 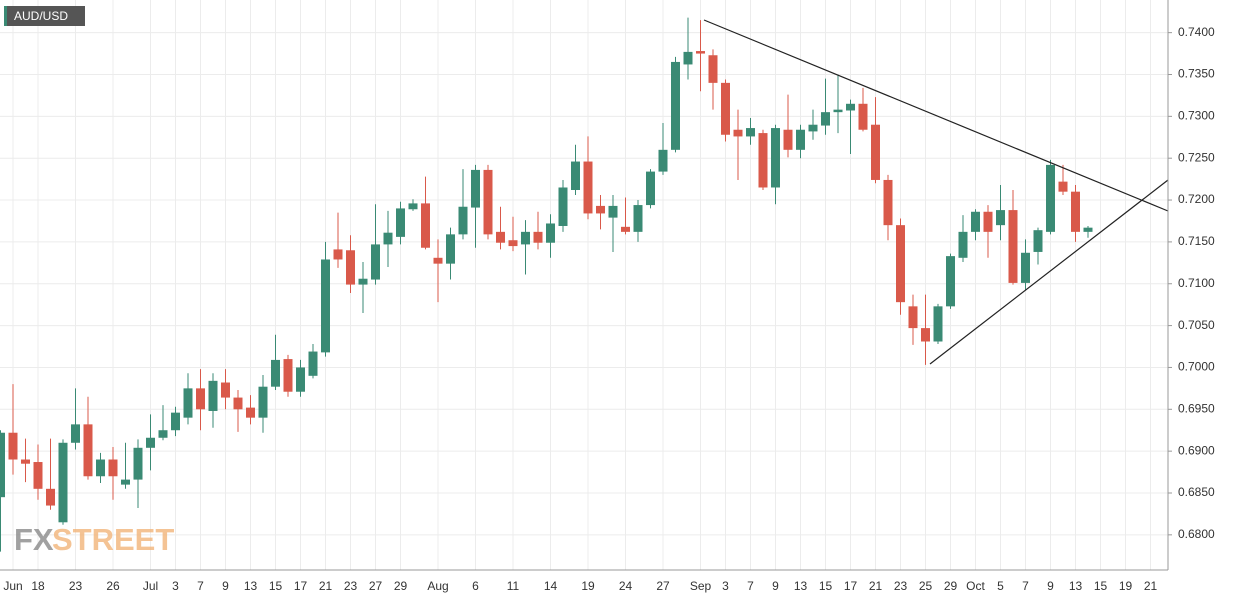 I want to click on x-tick-label: Jul, so click(x=150, y=586).